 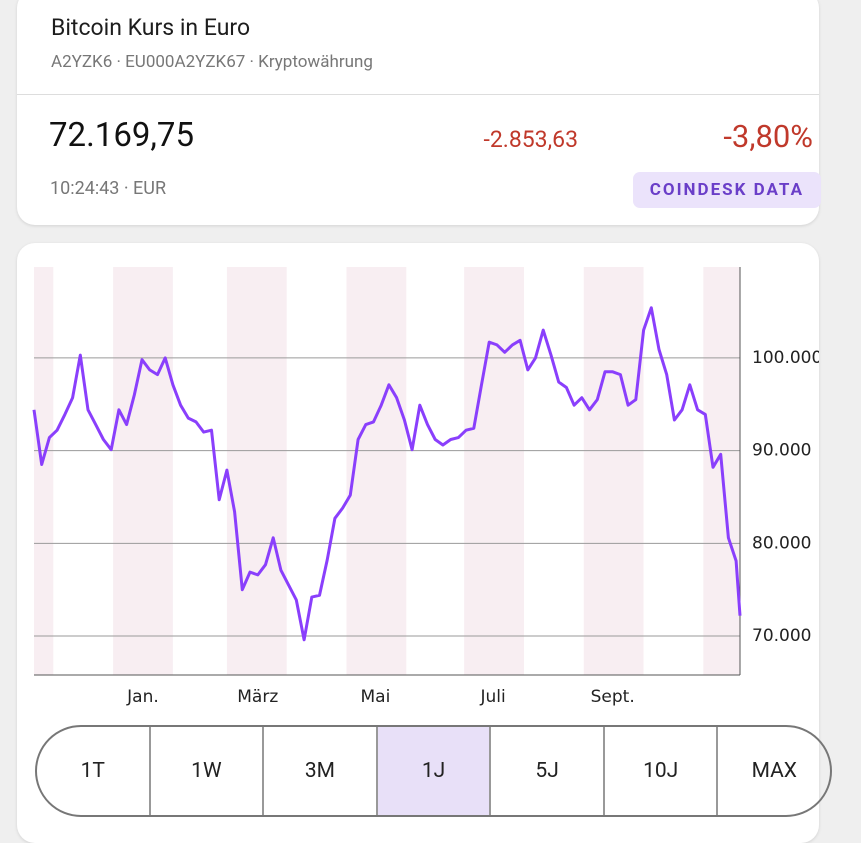 I want to click on range-button: 10J, so click(x=659, y=771).